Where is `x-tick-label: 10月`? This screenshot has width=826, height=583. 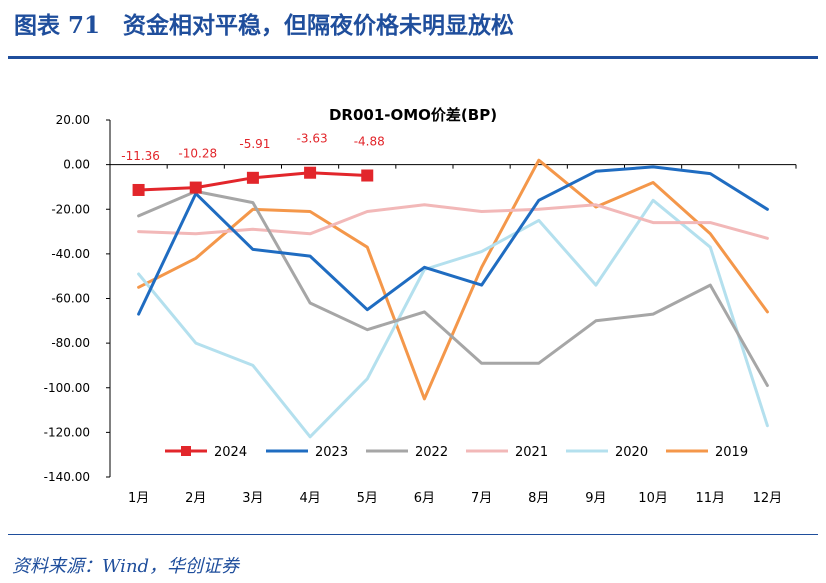
x-tick-label: 10月 is located at coordinates (653, 498).